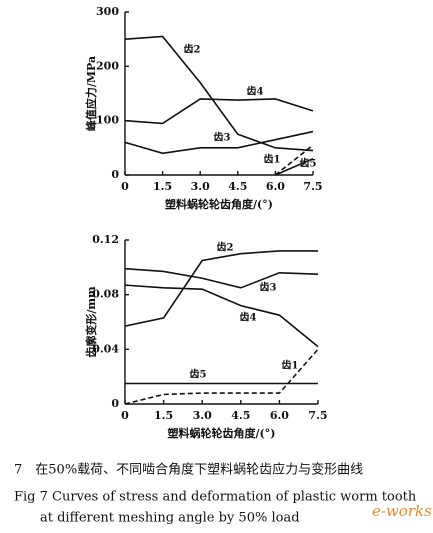  Describe the element at coordinates (402, 511) in the screenshot. I see `watermark: e-works` at that location.